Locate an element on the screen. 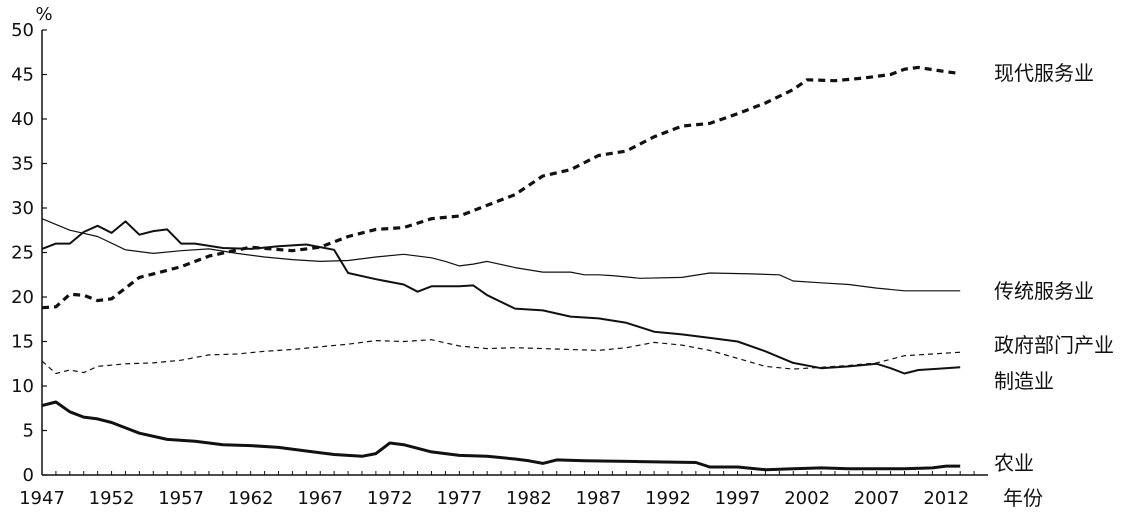 This screenshot has width=1143, height=518. y-axis-ticks: 0 5 10 15 20 25 30 35 40 45 50 is located at coordinates (29, 253).